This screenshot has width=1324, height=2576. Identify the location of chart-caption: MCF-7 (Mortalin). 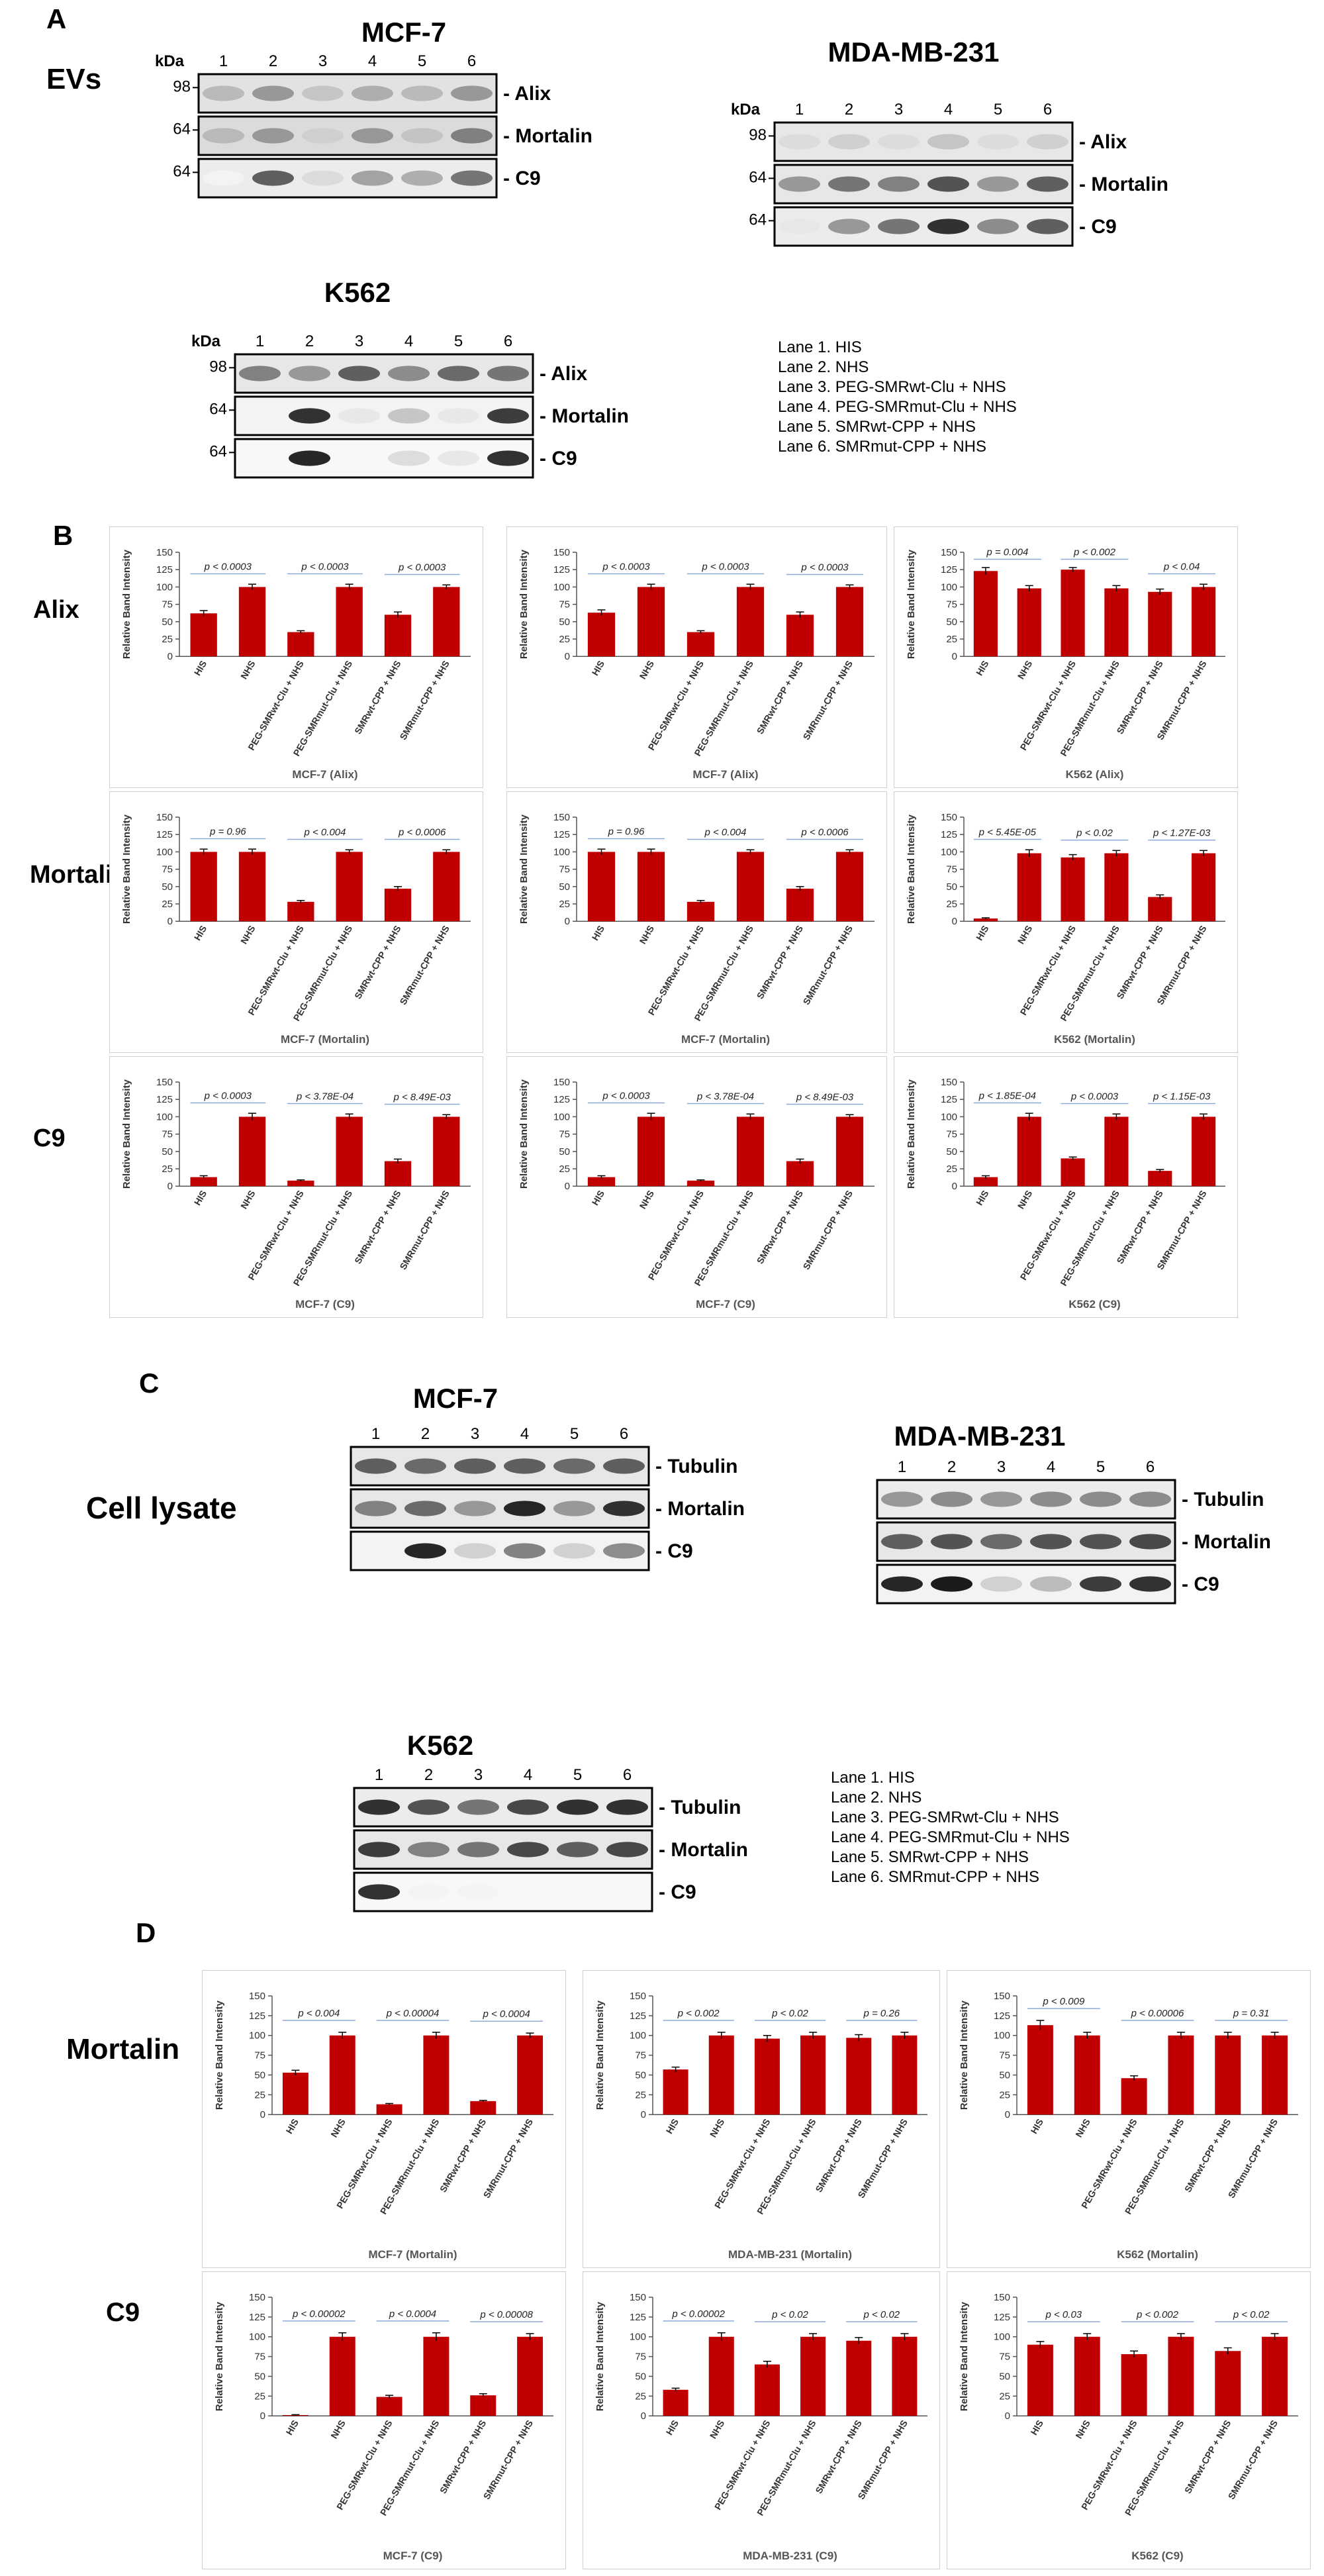
(726, 1039).